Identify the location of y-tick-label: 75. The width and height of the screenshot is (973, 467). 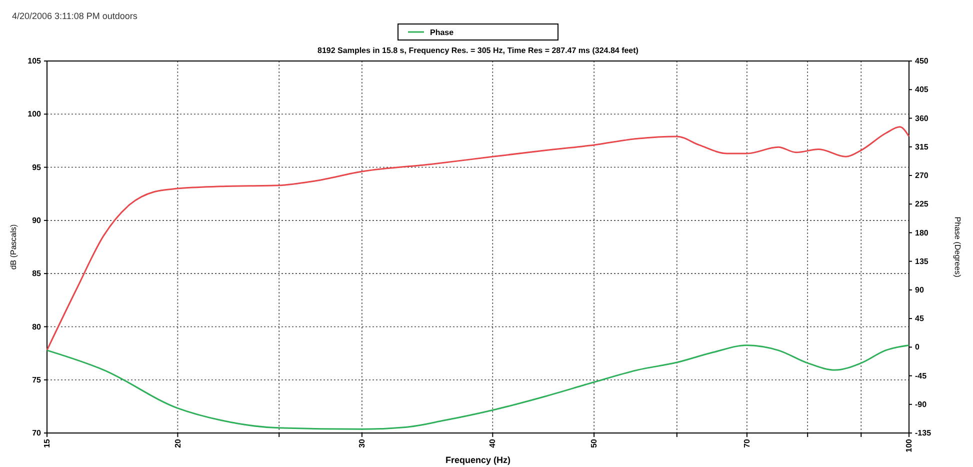
(37, 379).